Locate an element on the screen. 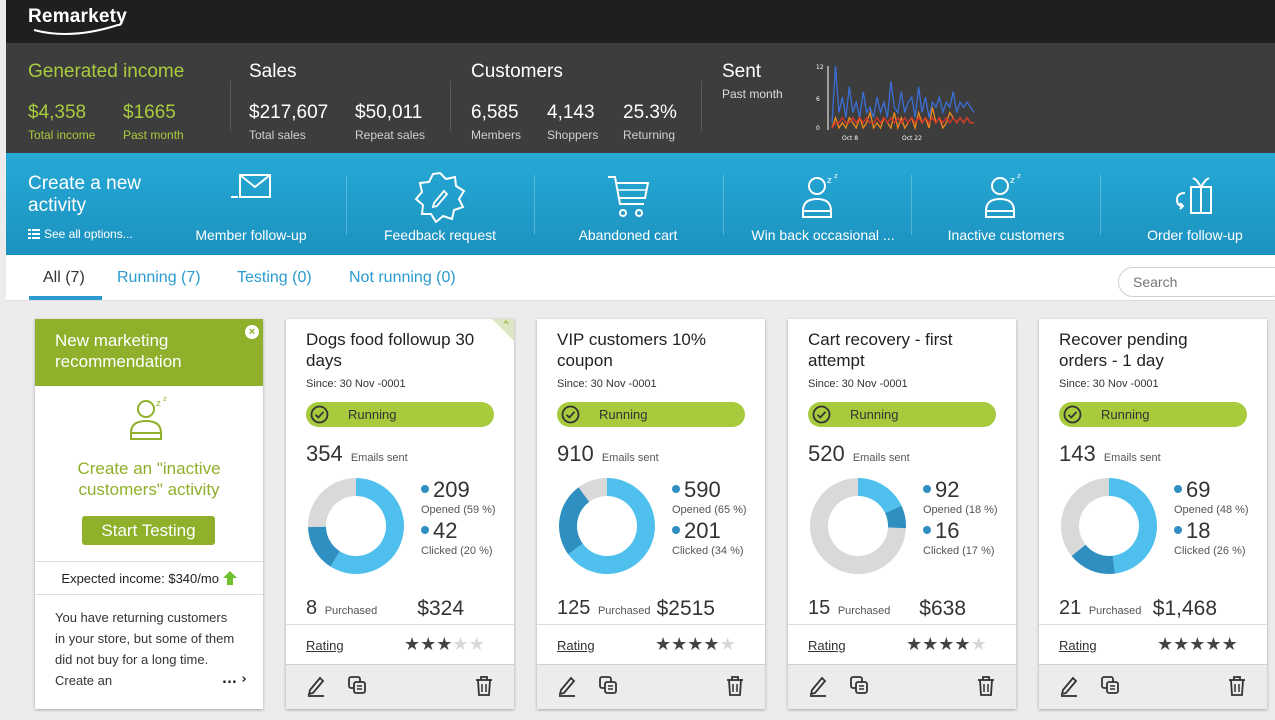  campaign-title: Recover pending orders - 1 day is located at coordinates (1123, 350).